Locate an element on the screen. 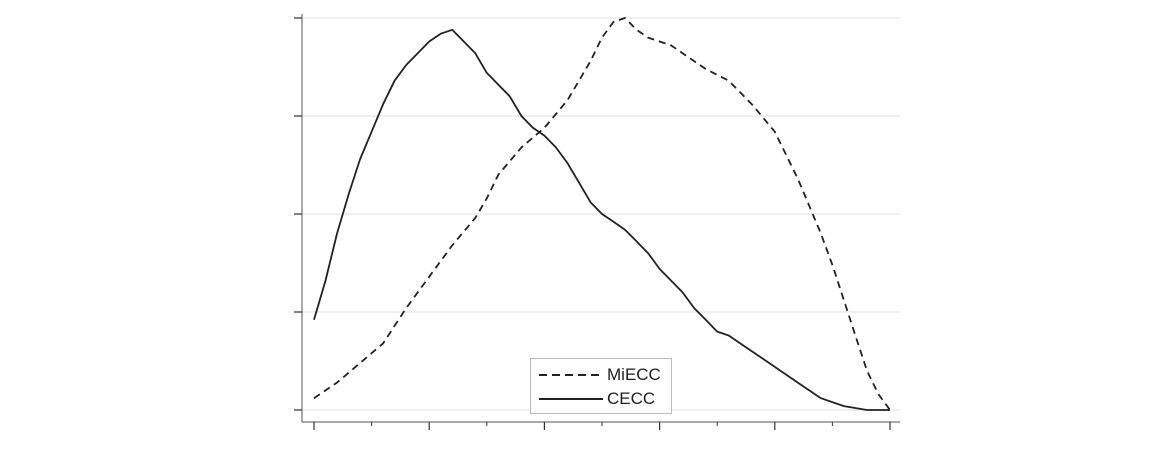 The width and height of the screenshot is (1170, 450). legend-label-cecc: CECC is located at coordinates (631, 398).